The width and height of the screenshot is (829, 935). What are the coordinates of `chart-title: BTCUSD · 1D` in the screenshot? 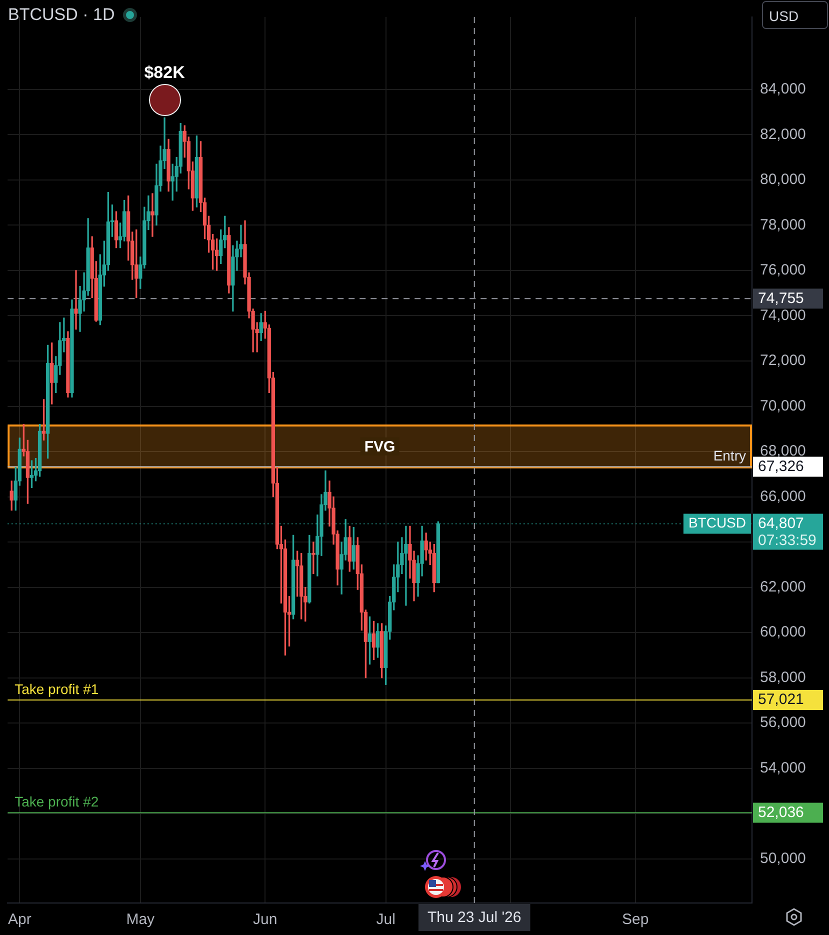 It's located at (61, 15).